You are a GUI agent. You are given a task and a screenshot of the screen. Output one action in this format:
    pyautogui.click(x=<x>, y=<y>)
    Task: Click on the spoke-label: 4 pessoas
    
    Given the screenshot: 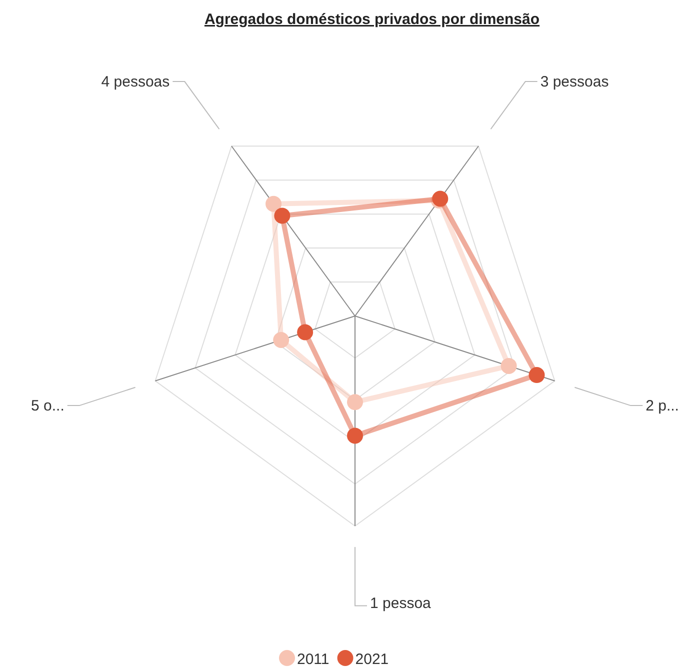 What is the action you would take?
    pyautogui.click(x=135, y=82)
    